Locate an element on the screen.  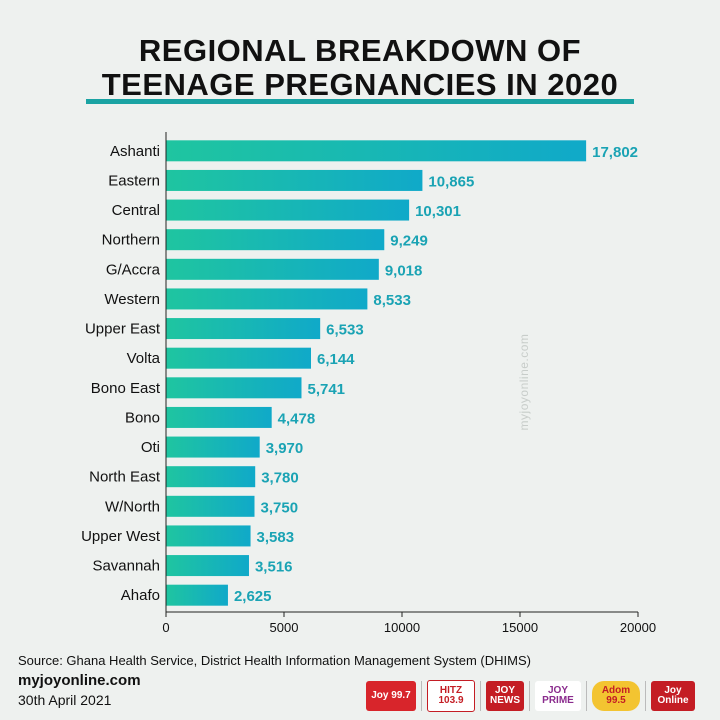
data-label: 6,144 is located at coordinates (336, 359).